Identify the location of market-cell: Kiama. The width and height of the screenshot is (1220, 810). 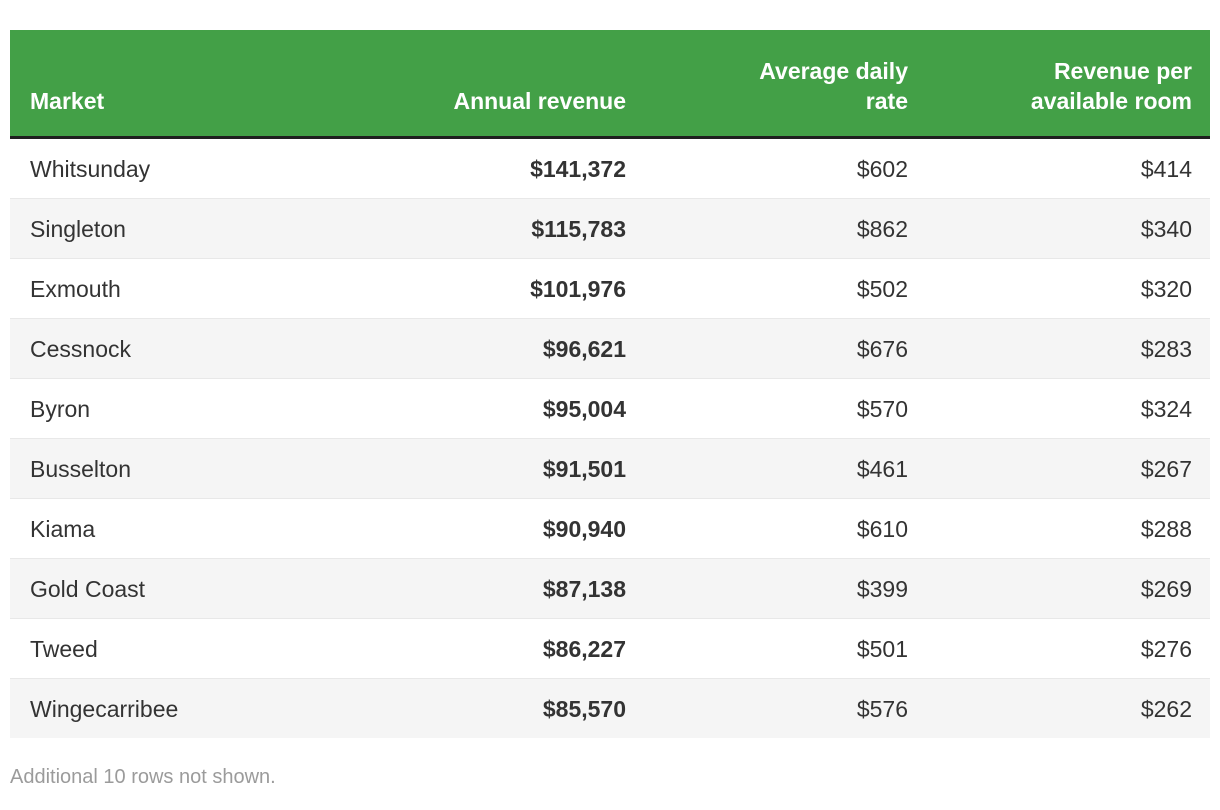
(165, 528).